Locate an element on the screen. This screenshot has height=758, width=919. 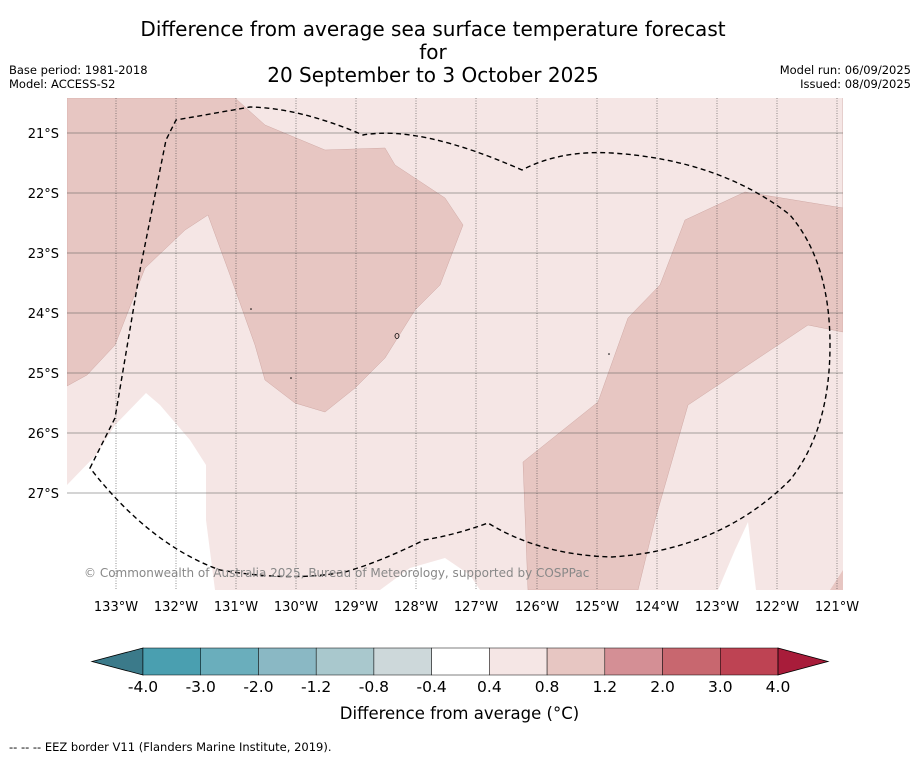
model-run: Model run: 06/09/2025 is located at coordinates (845, 70).